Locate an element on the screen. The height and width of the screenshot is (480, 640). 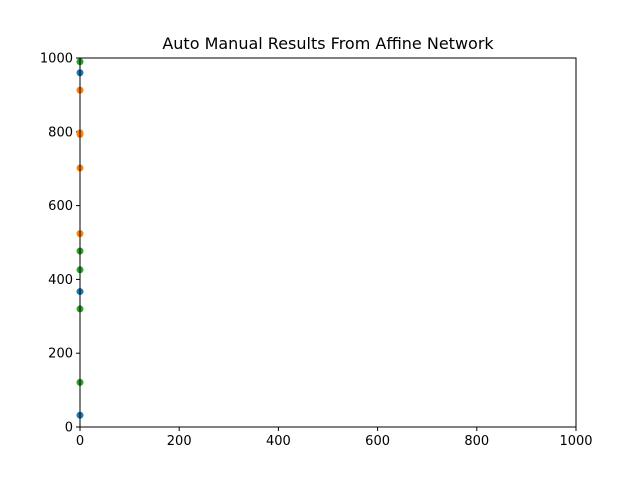
x-tick-label: 600 is located at coordinates (377, 441).